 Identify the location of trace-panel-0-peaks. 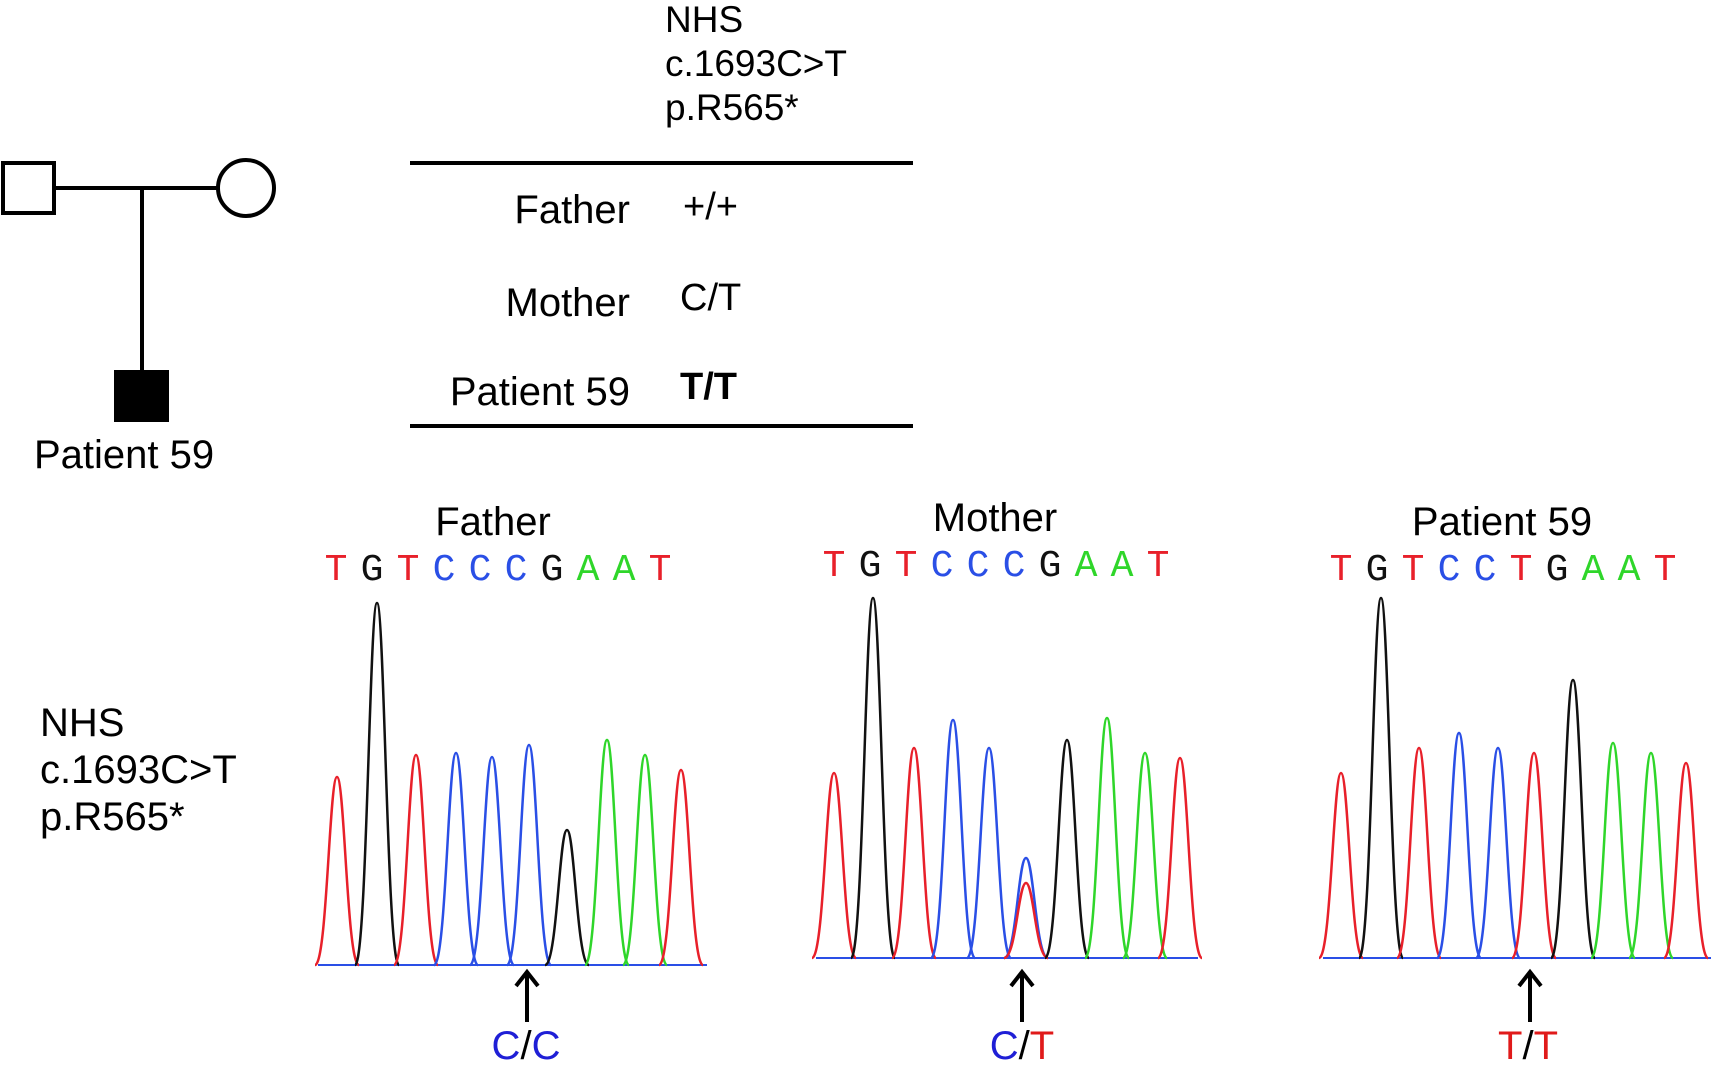
(510, 811).